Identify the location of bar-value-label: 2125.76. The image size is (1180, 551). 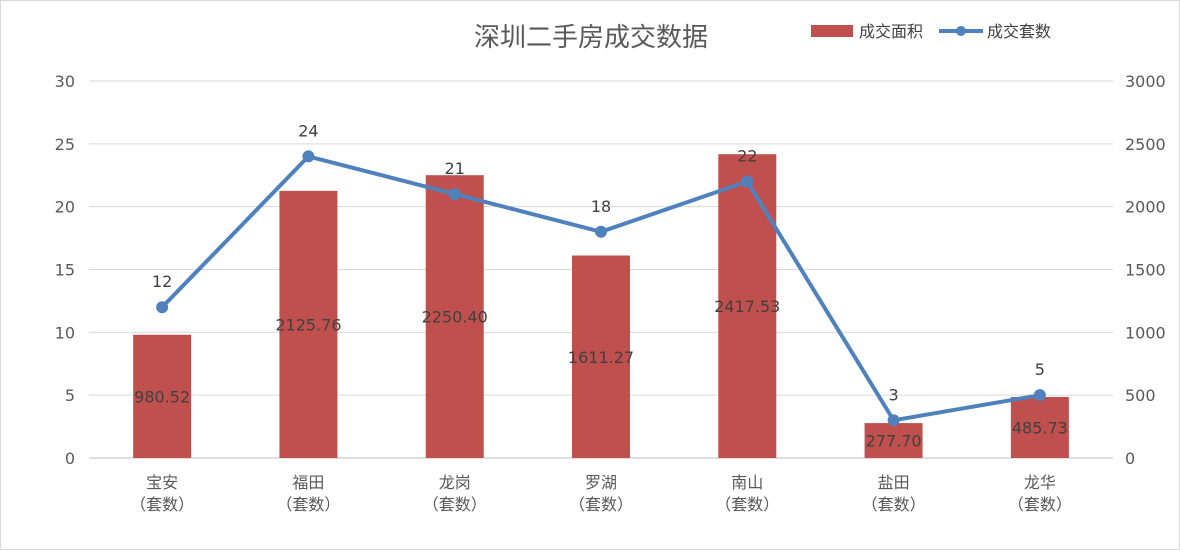
(308, 324).